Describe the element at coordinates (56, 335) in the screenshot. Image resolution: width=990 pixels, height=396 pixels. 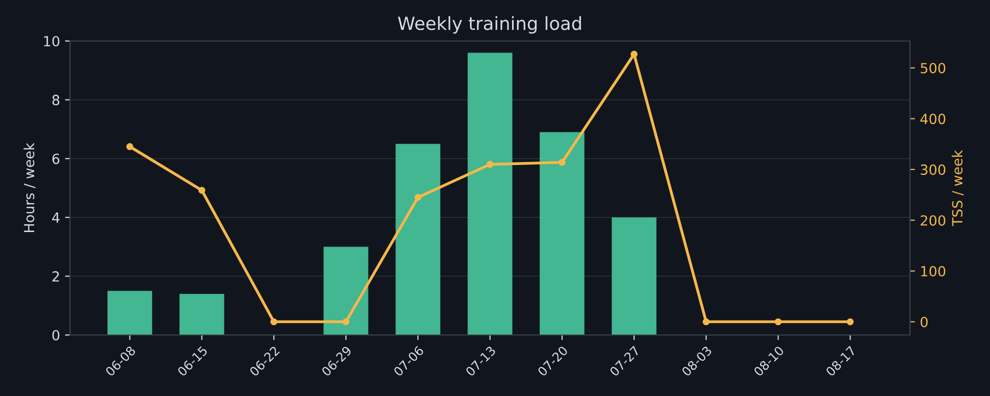
I see `y-tick-label: 0` at that location.